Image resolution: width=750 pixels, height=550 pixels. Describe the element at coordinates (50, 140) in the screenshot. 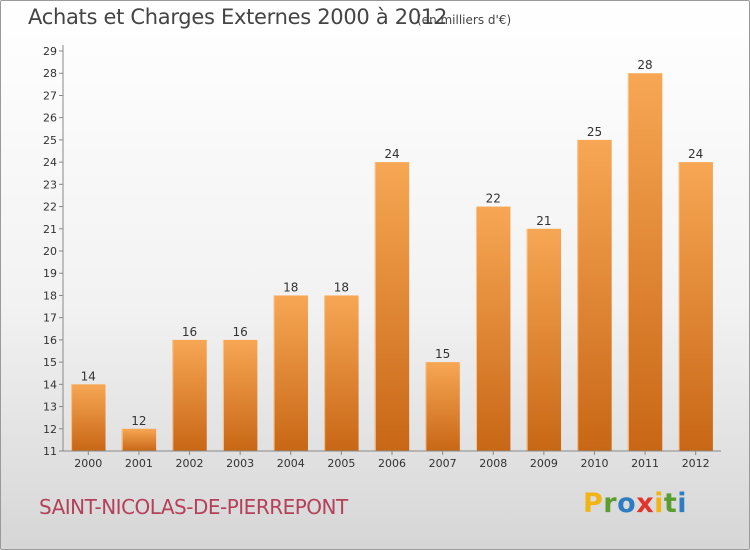

I see `y-tick-label: 25` at that location.